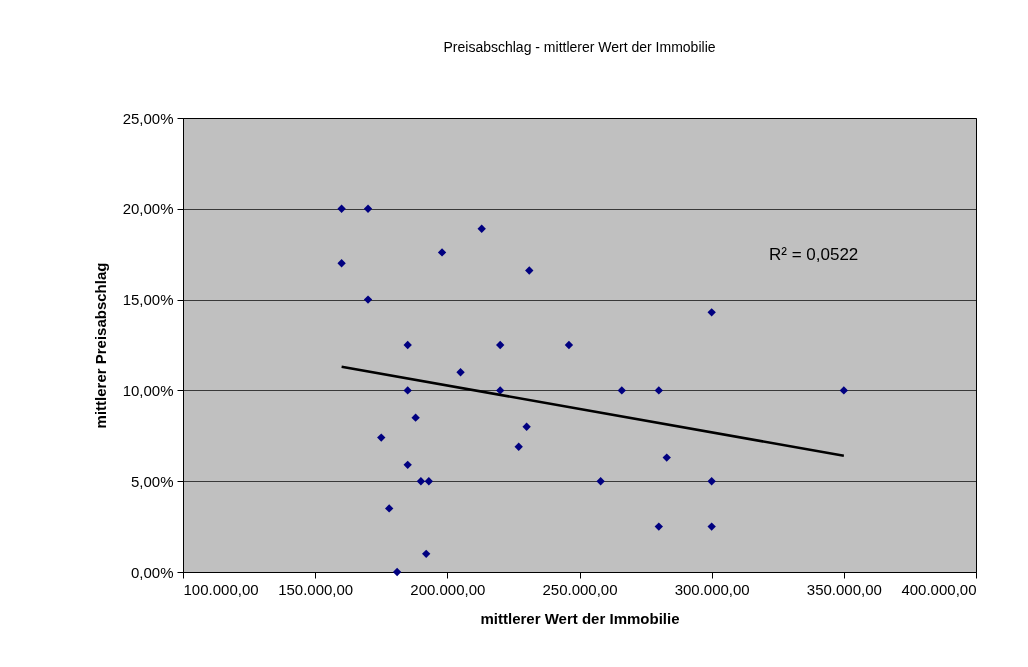  What do you see at coordinates (316, 589) in the screenshot?
I see `x-tick-label: 150.000,00` at bounding box center [316, 589].